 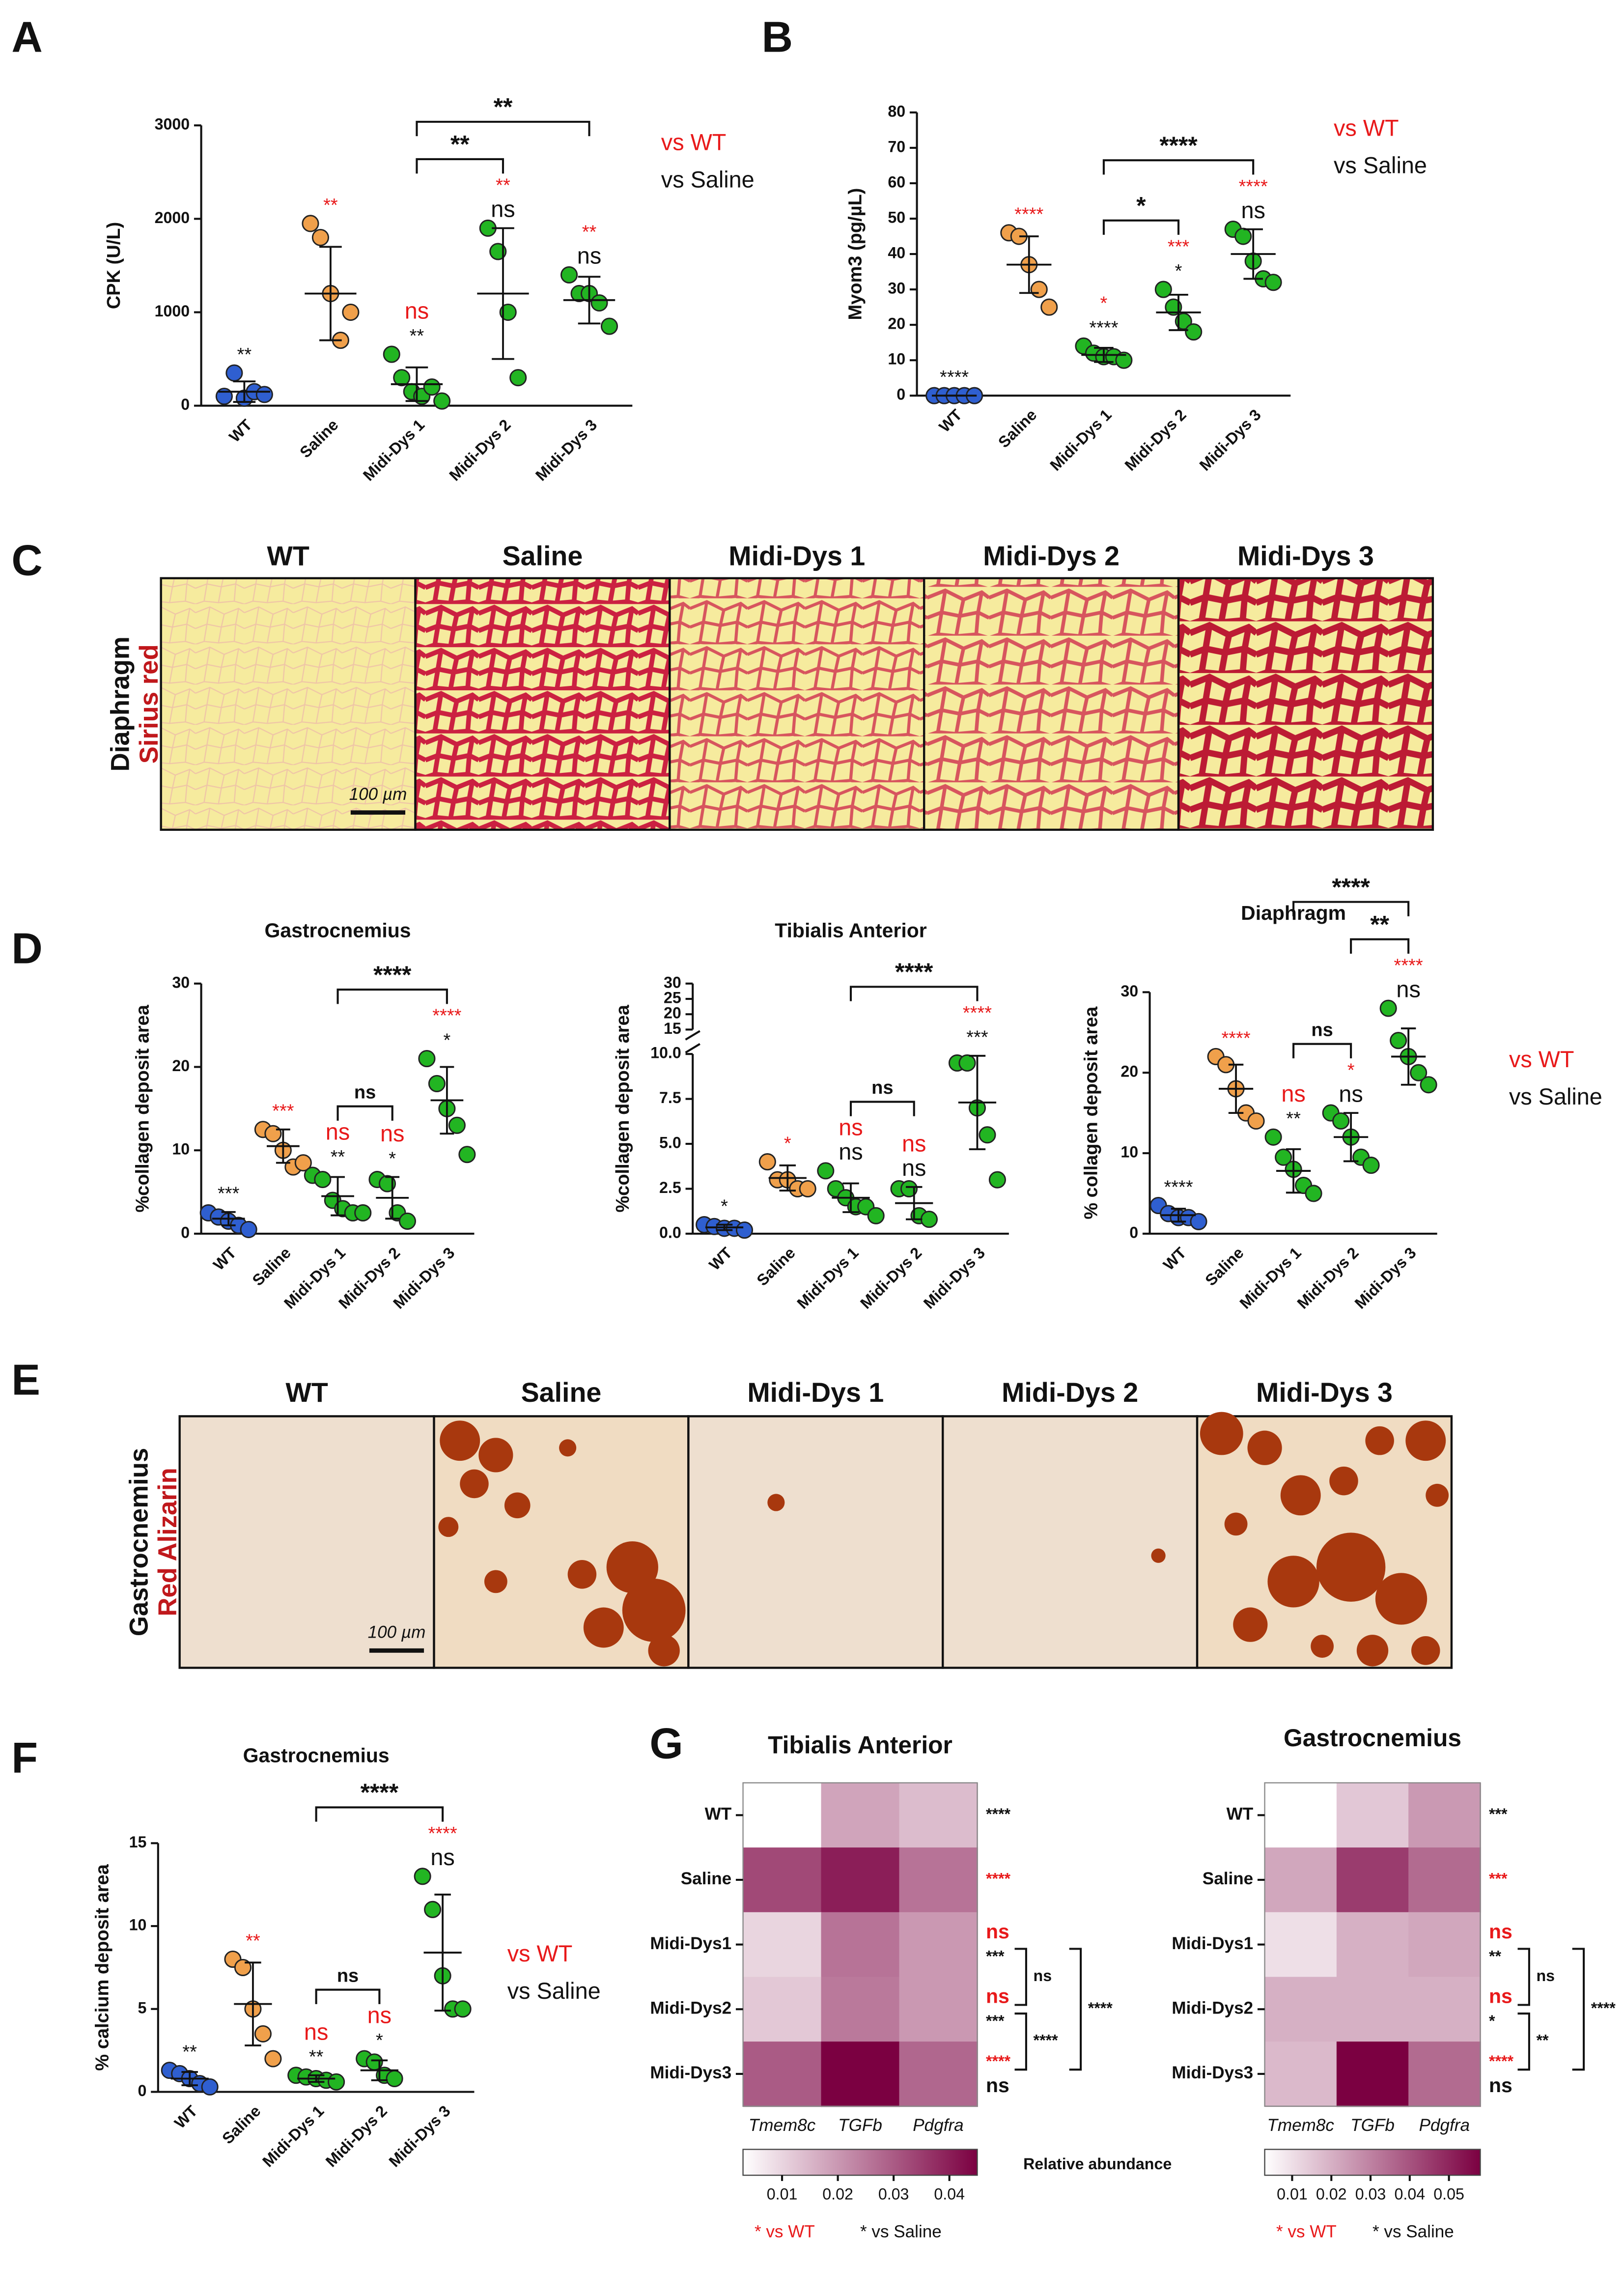 What do you see at coordinates (503, 107) in the screenshot?
I see `comparison-label: **` at bounding box center [503, 107].